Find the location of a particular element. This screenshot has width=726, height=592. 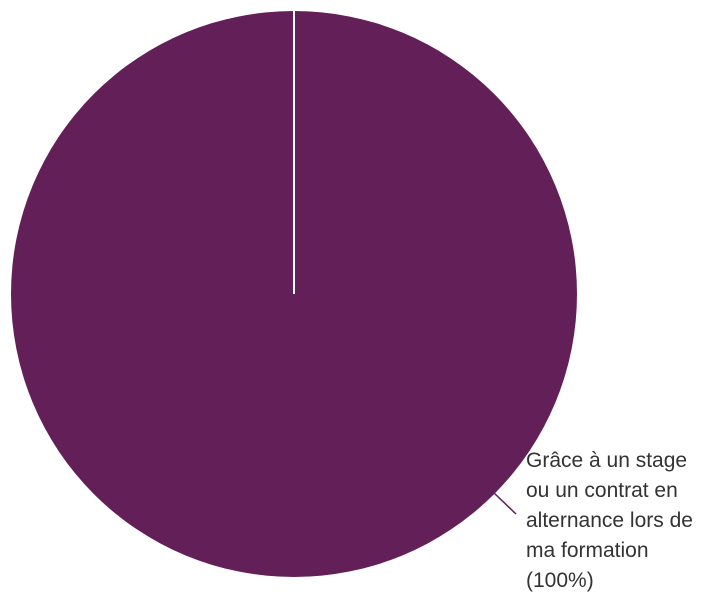

slice-label-line: alternance lors de is located at coordinates (609, 520).